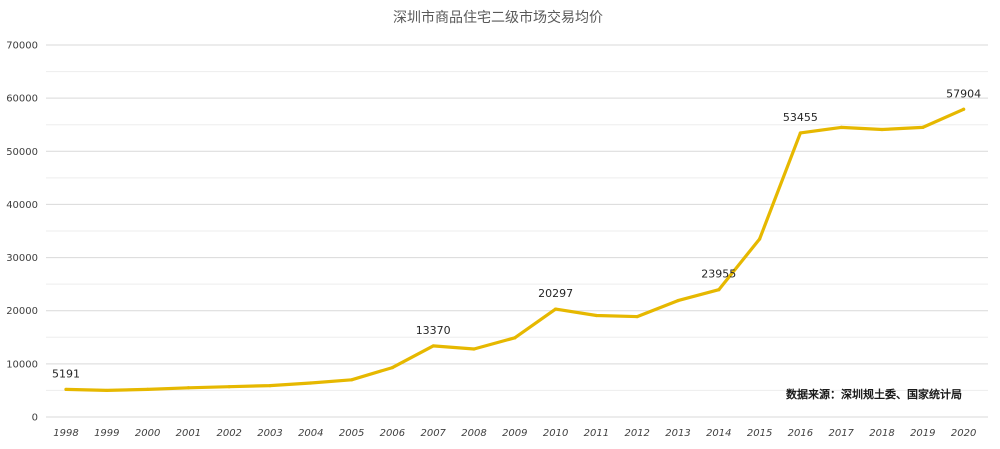 The height and width of the screenshot is (449, 1000). Describe the element at coordinates (874, 394) in the screenshot. I see `source-annotation: 数据来源：深圳规土委、国家统计局` at that location.